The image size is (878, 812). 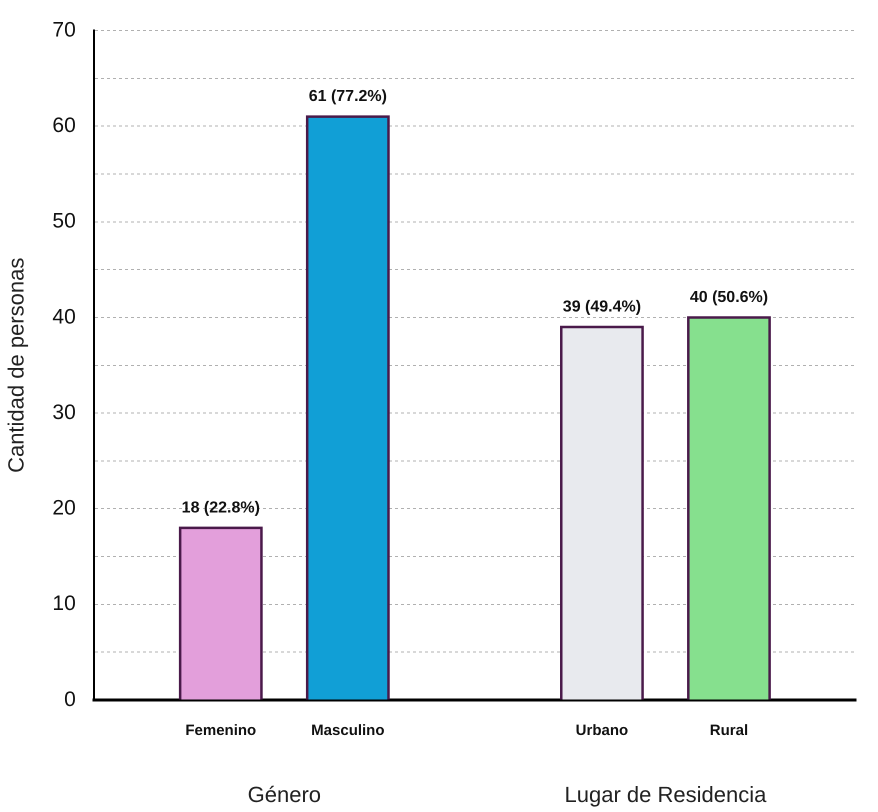 I want to click on x-tick-label: Urbano, so click(x=602, y=731).